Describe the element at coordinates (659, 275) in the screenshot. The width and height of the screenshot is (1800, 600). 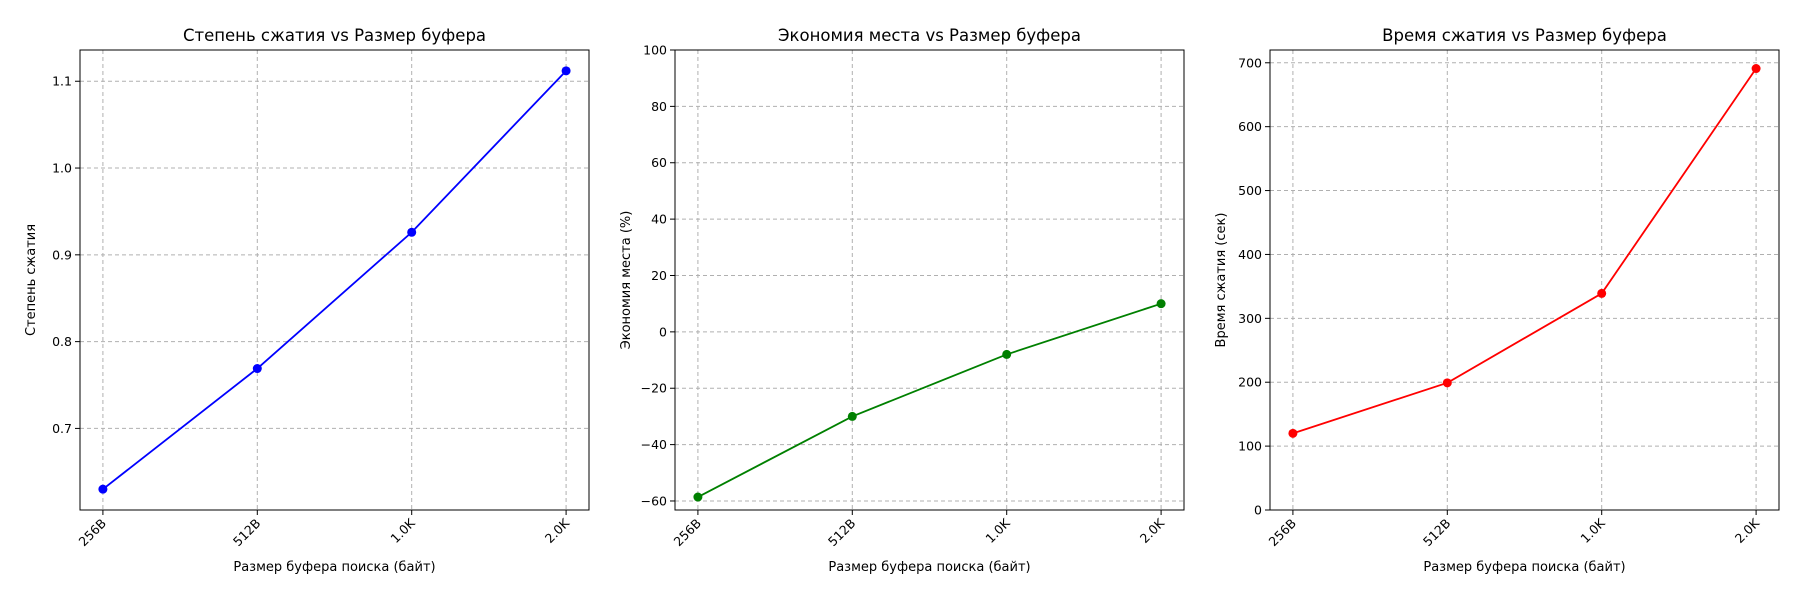
I see `y-tick-label: 20` at that location.